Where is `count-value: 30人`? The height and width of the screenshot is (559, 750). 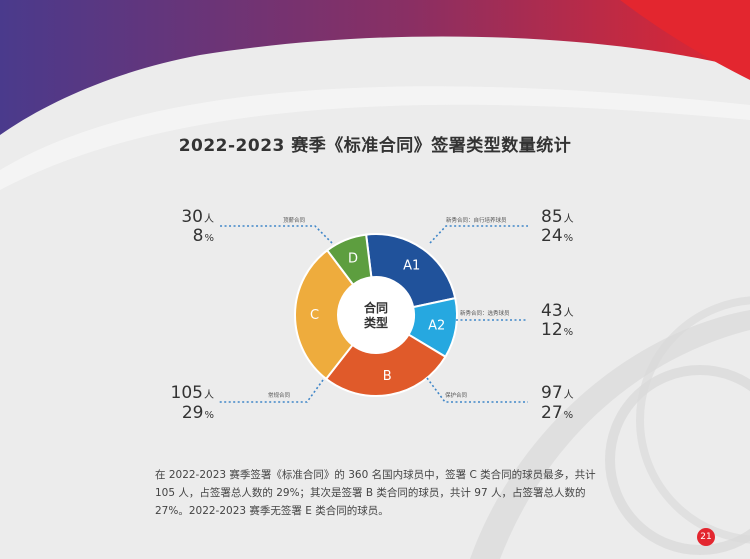
count-value: 30人 is located at coordinates (197, 217).